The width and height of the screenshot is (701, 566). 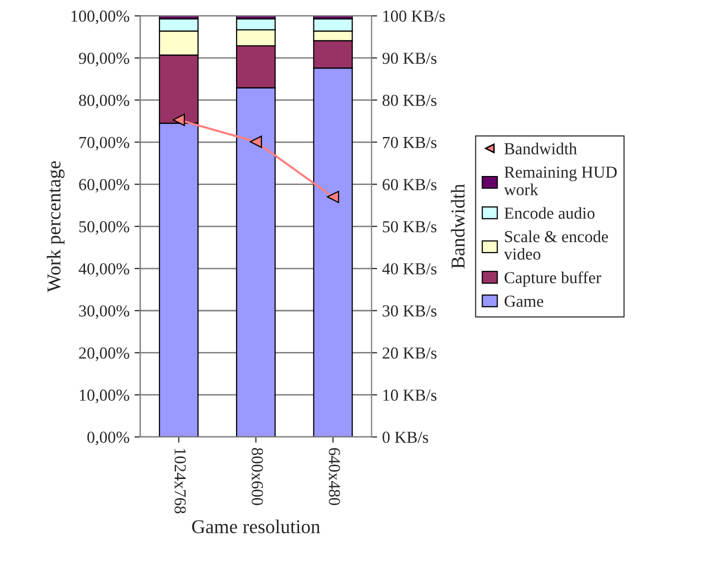 What do you see at coordinates (409, 353) in the screenshot?
I see `y2-tick-label: 20 KB/s` at bounding box center [409, 353].